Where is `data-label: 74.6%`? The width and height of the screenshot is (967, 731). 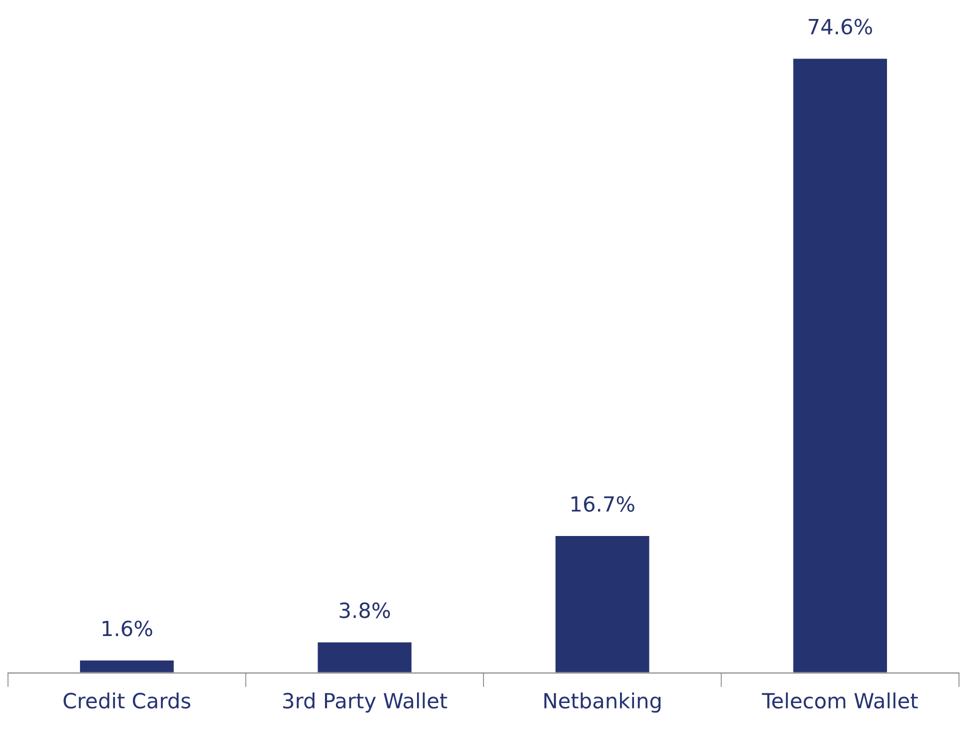 data-label: 74.6% is located at coordinates (840, 26).